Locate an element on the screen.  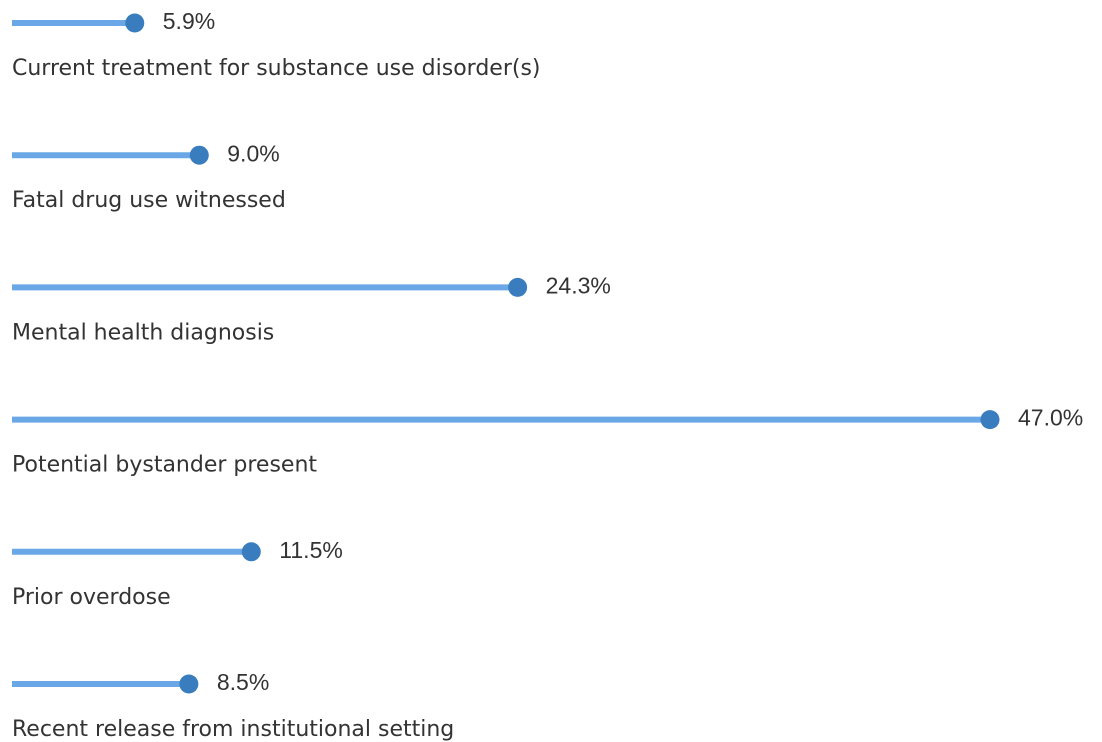
category-label: Potential bystander present is located at coordinates (164, 465).